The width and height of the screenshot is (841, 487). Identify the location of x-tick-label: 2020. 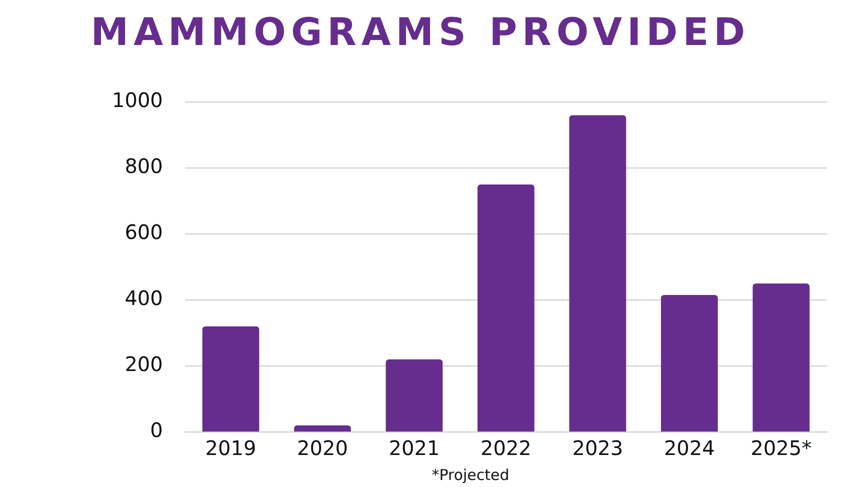
(322, 448).